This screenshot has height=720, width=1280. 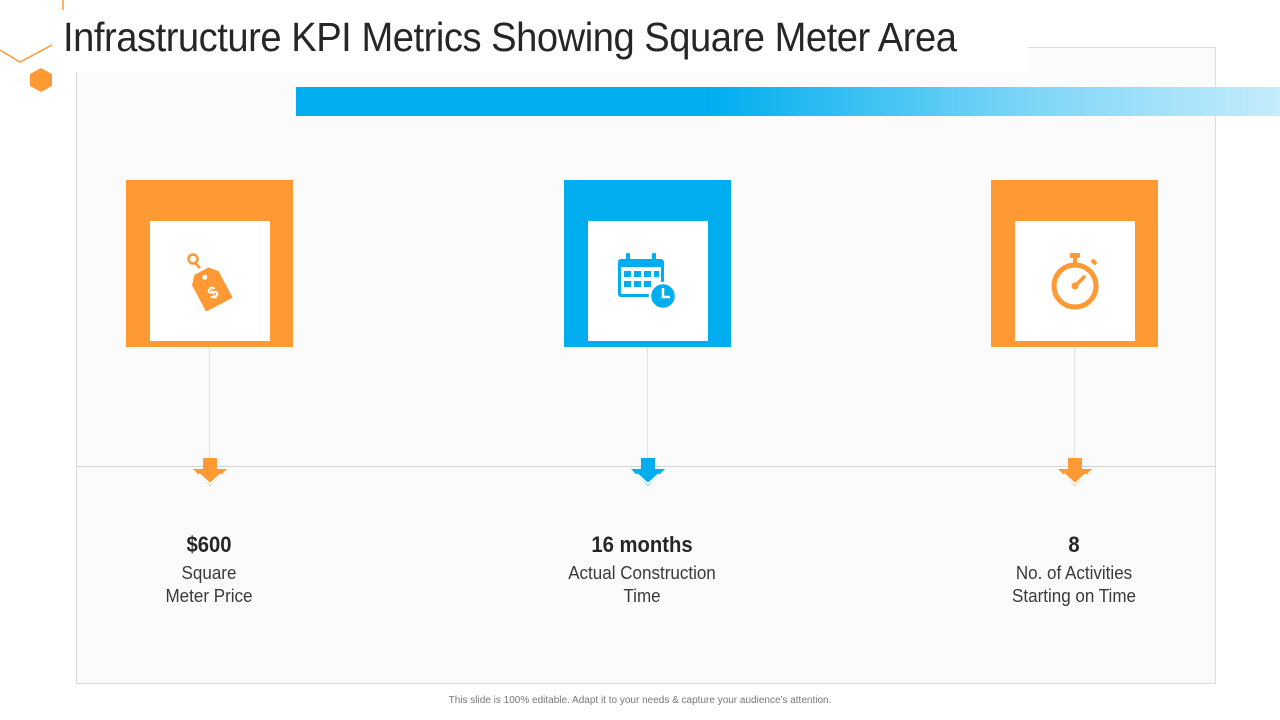 I want to click on kpi-price: $600 Square Meter Price, so click(x=209, y=568).